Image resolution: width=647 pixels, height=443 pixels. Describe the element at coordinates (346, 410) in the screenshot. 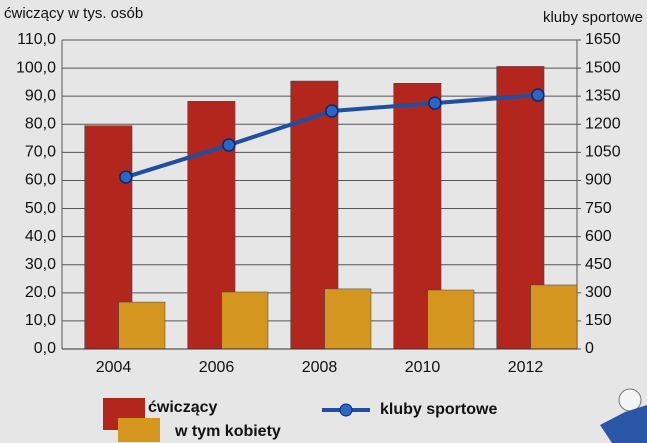

I see `legend-marker` at that location.